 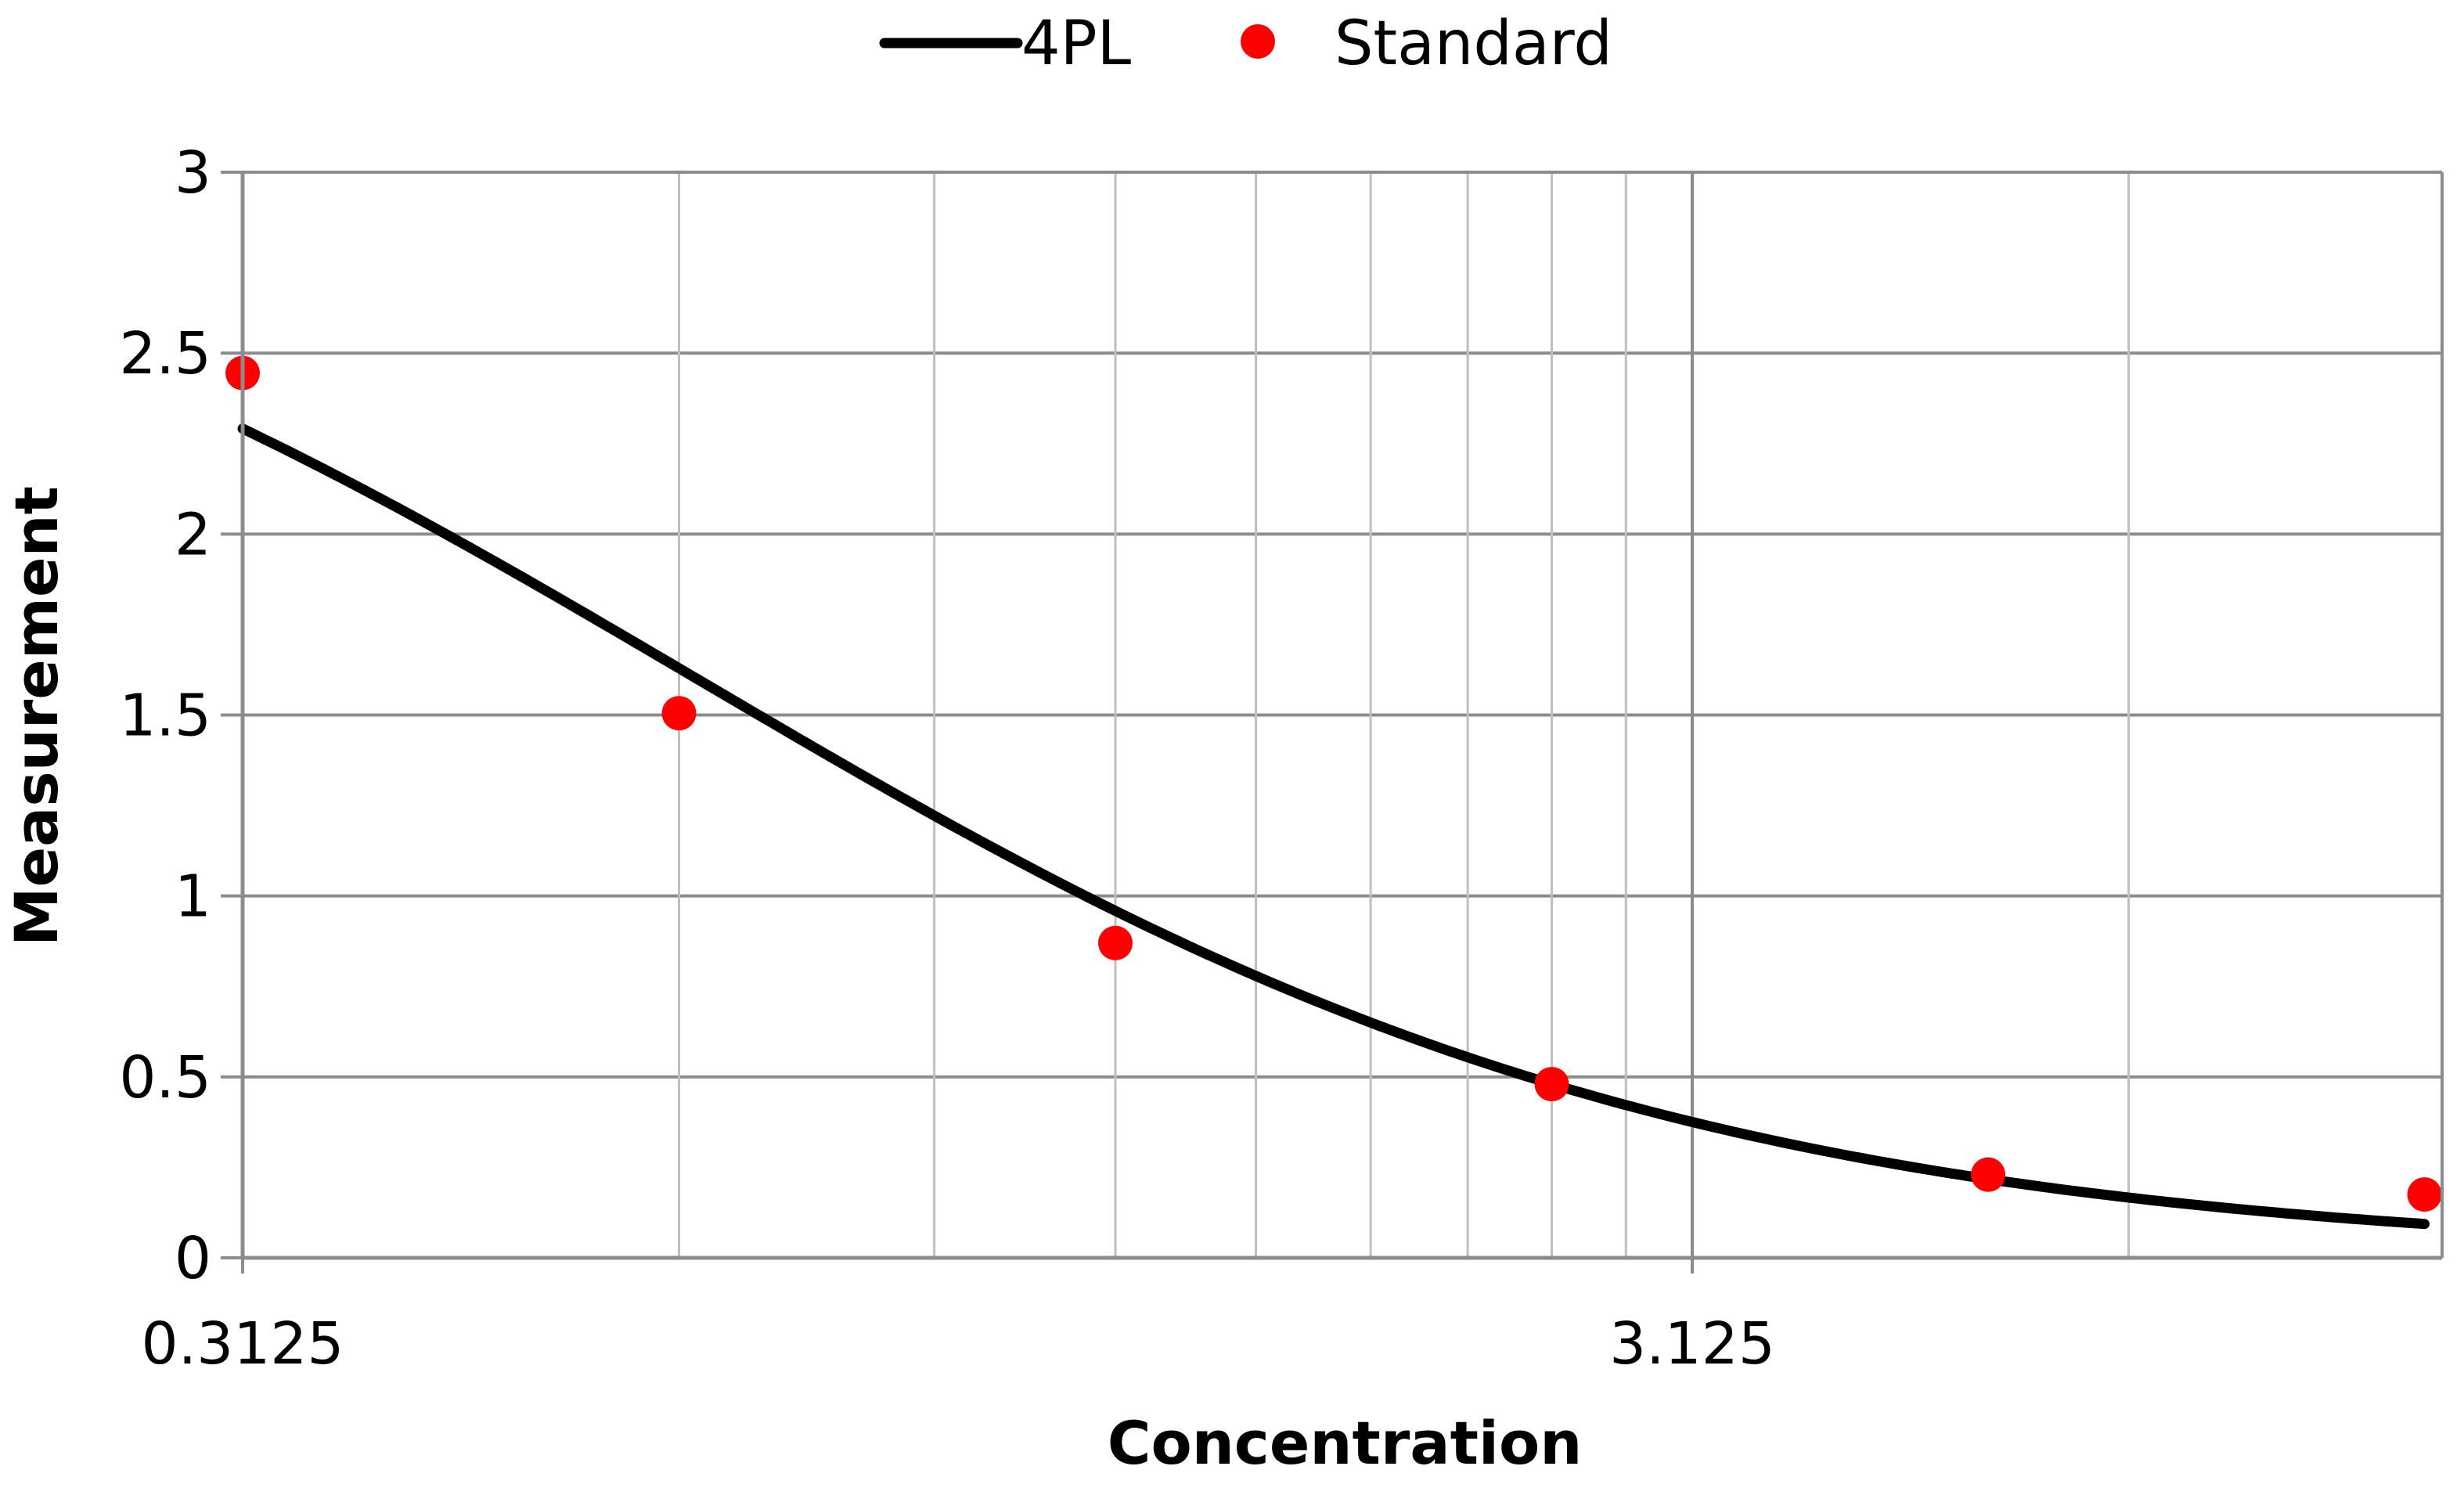 What do you see at coordinates (1077, 44) in the screenshot?
I see `legend-label-4pl: 4PL` at bounding box center [1077, 44].